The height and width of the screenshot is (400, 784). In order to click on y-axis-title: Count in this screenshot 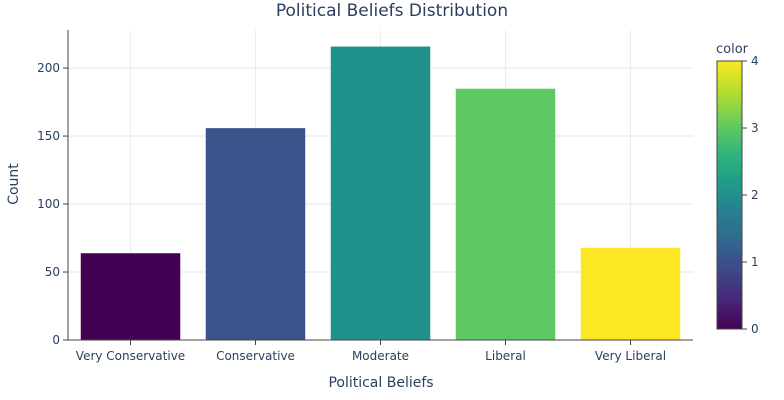, I will do `click(14, 184)`.